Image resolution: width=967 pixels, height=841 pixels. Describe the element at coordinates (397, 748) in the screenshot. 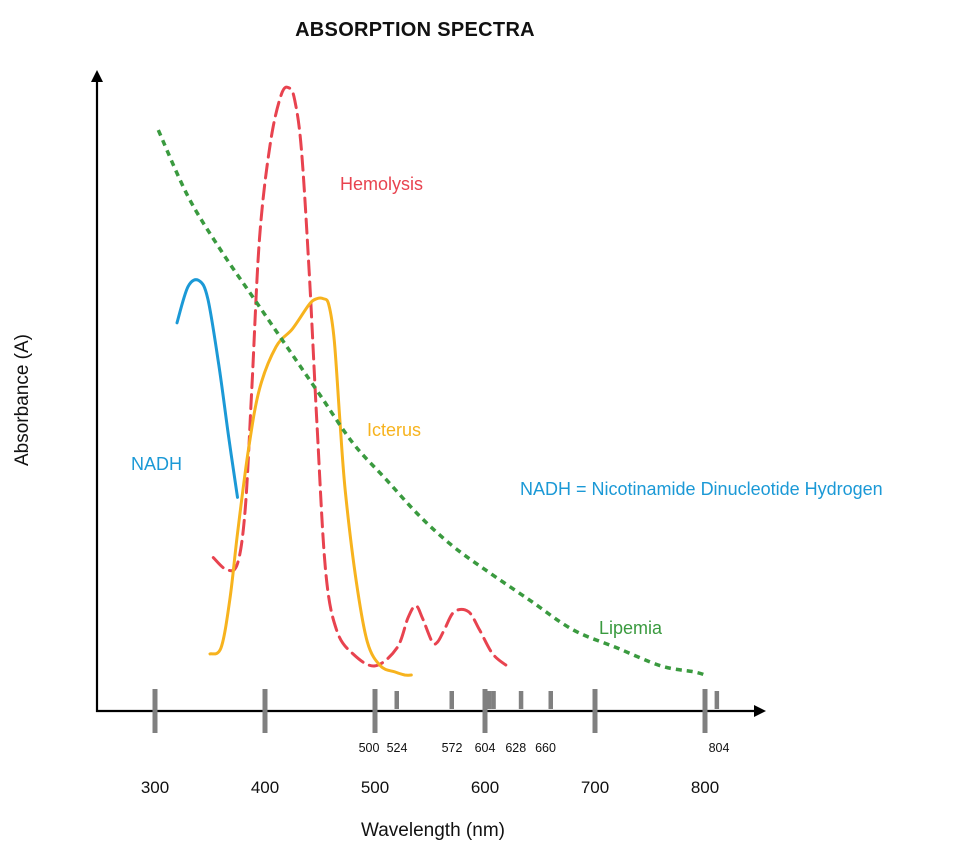

I see `x-minor-tick-label: 524` at that location.